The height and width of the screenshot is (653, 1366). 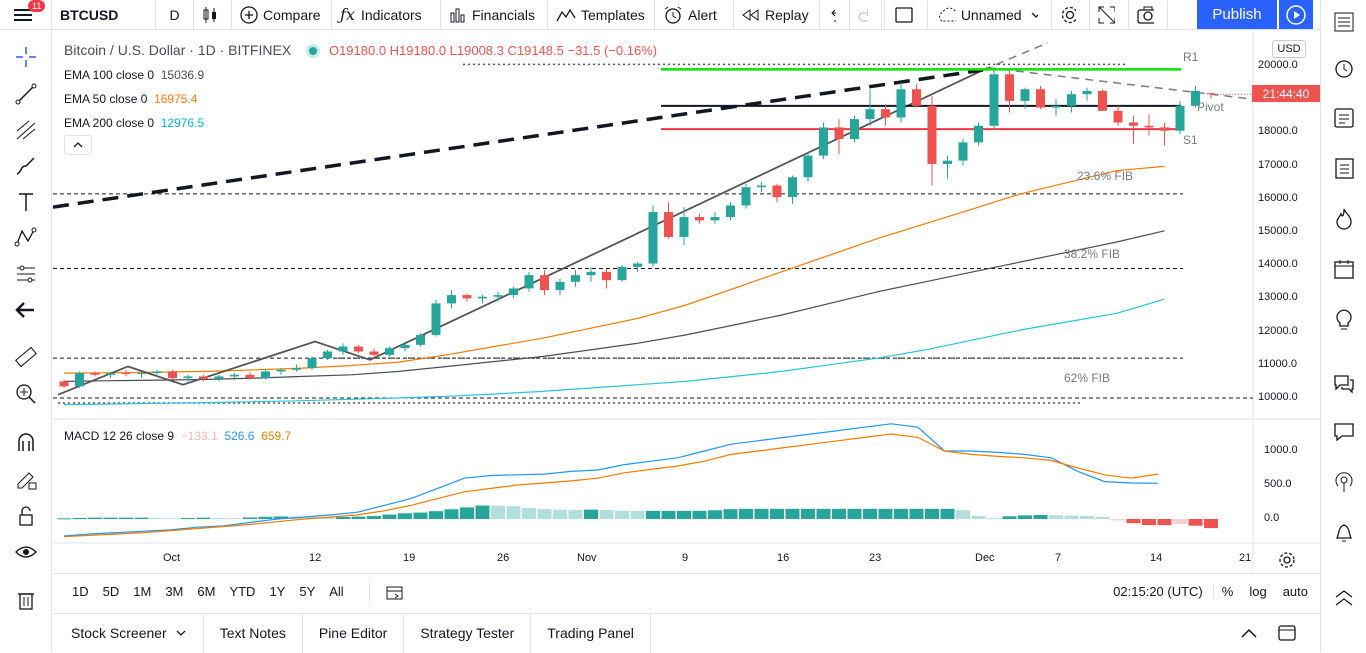 I want to click on time-tick: Dec, so click(x=985, y=558).